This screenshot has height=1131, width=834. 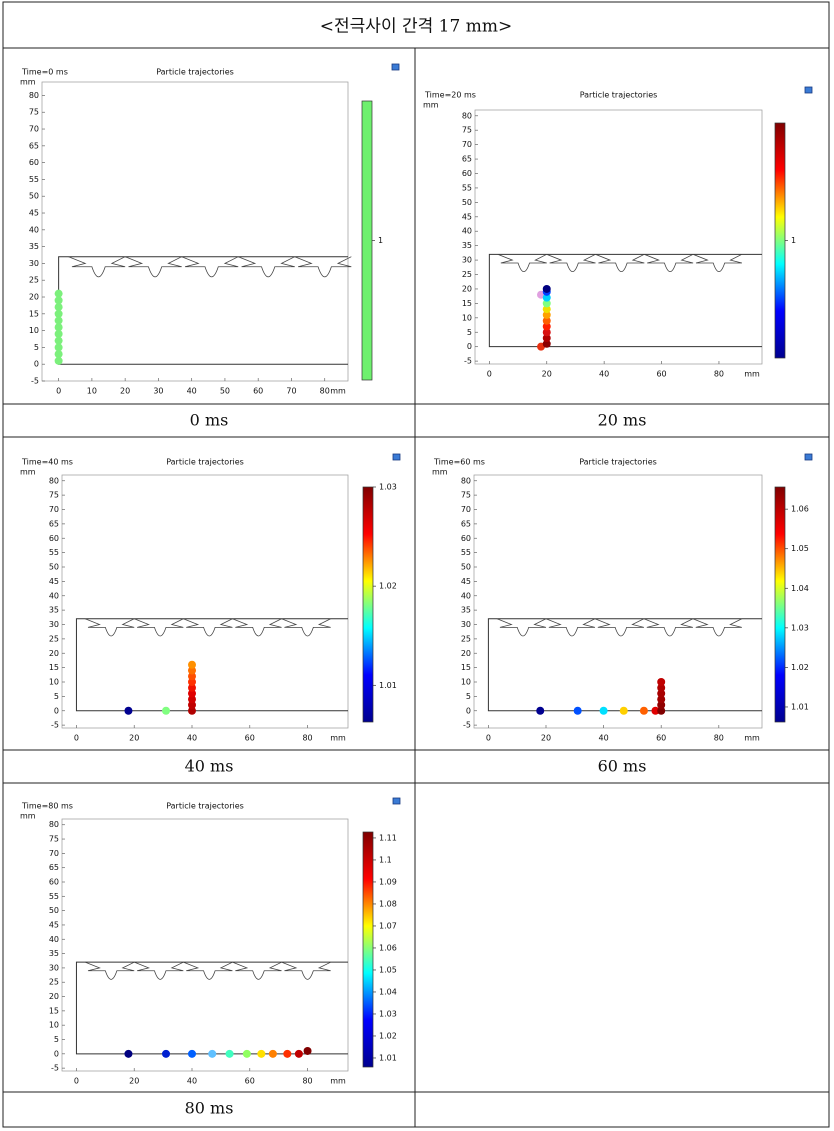 I want to click on y-tick-label: 20, so click(x=54, y=996).